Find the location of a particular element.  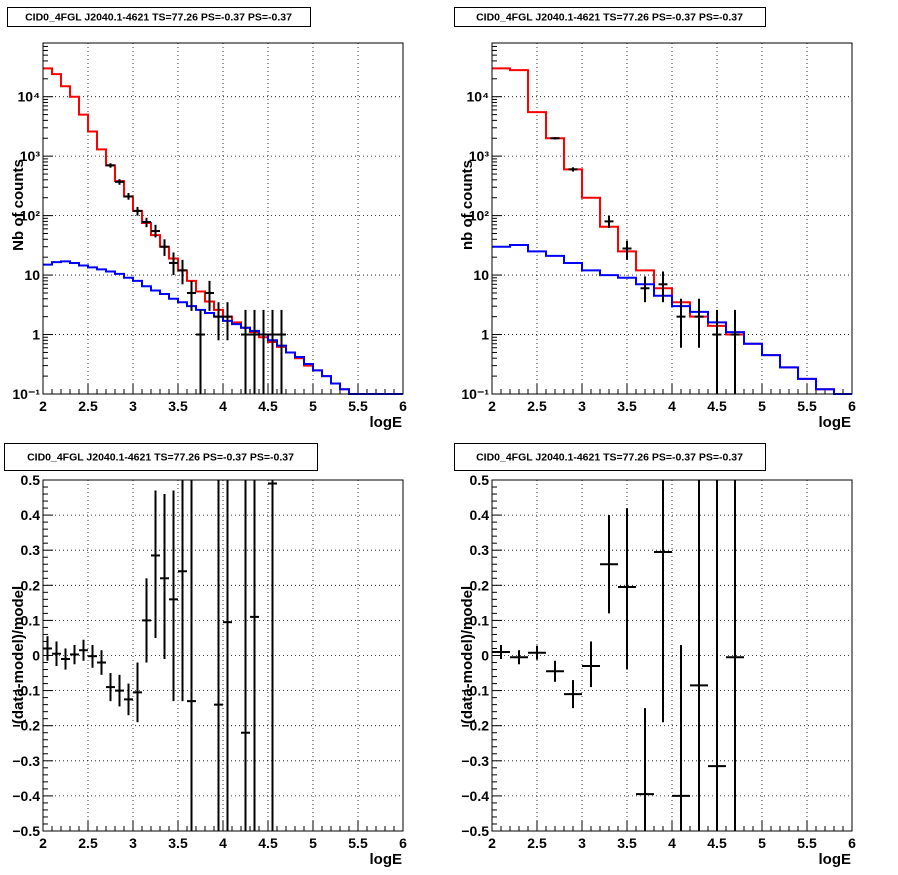

y-tick-label: −0.5 is located at coordinates (475, 831).